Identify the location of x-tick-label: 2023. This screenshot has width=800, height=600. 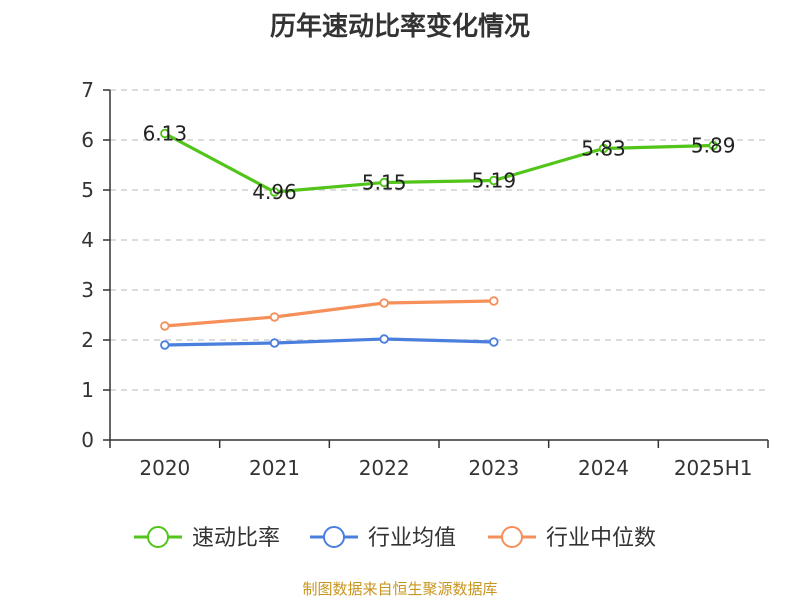
(493, 468).